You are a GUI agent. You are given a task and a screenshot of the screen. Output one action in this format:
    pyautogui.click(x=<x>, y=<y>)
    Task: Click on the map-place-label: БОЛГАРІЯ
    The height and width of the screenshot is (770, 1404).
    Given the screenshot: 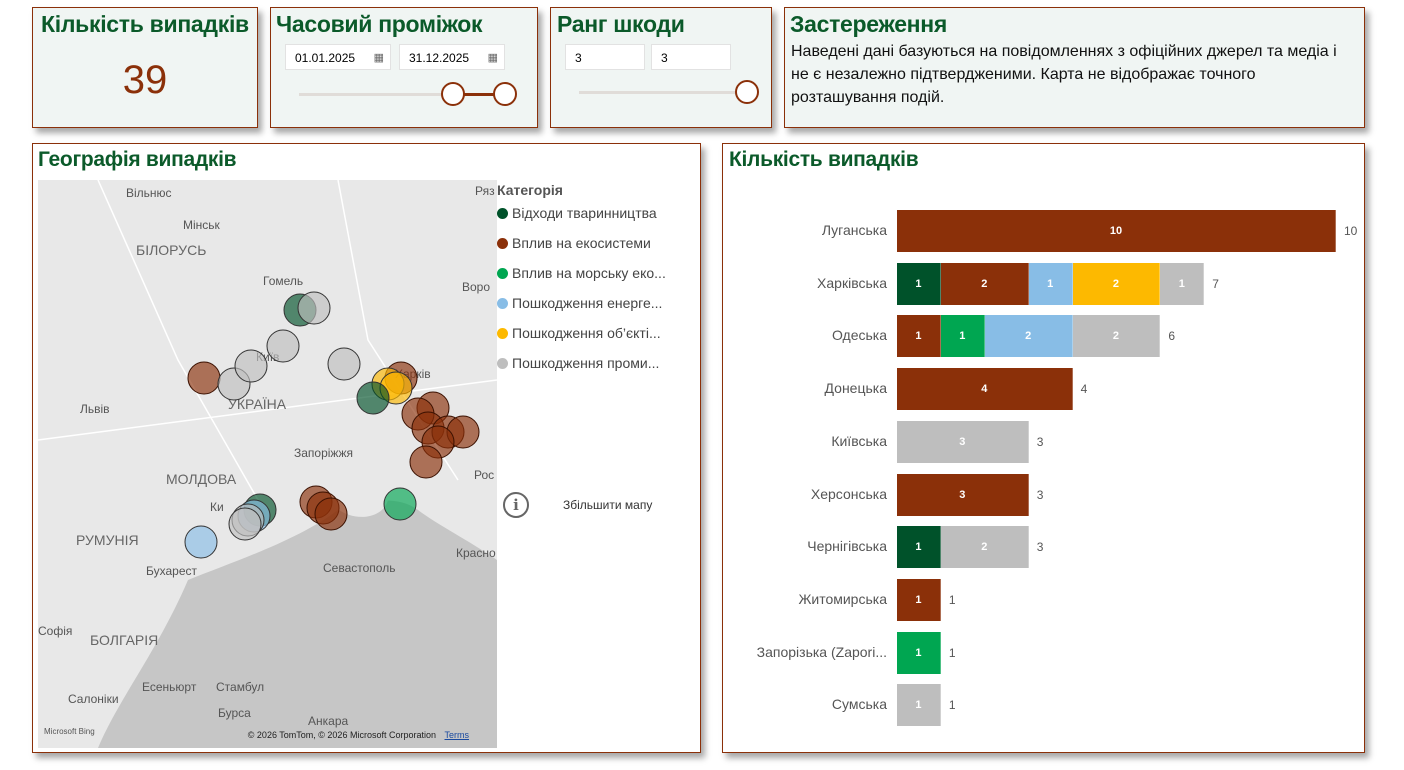 What is the action you would take?
    pyautogui.click(x=124, y=640)
    